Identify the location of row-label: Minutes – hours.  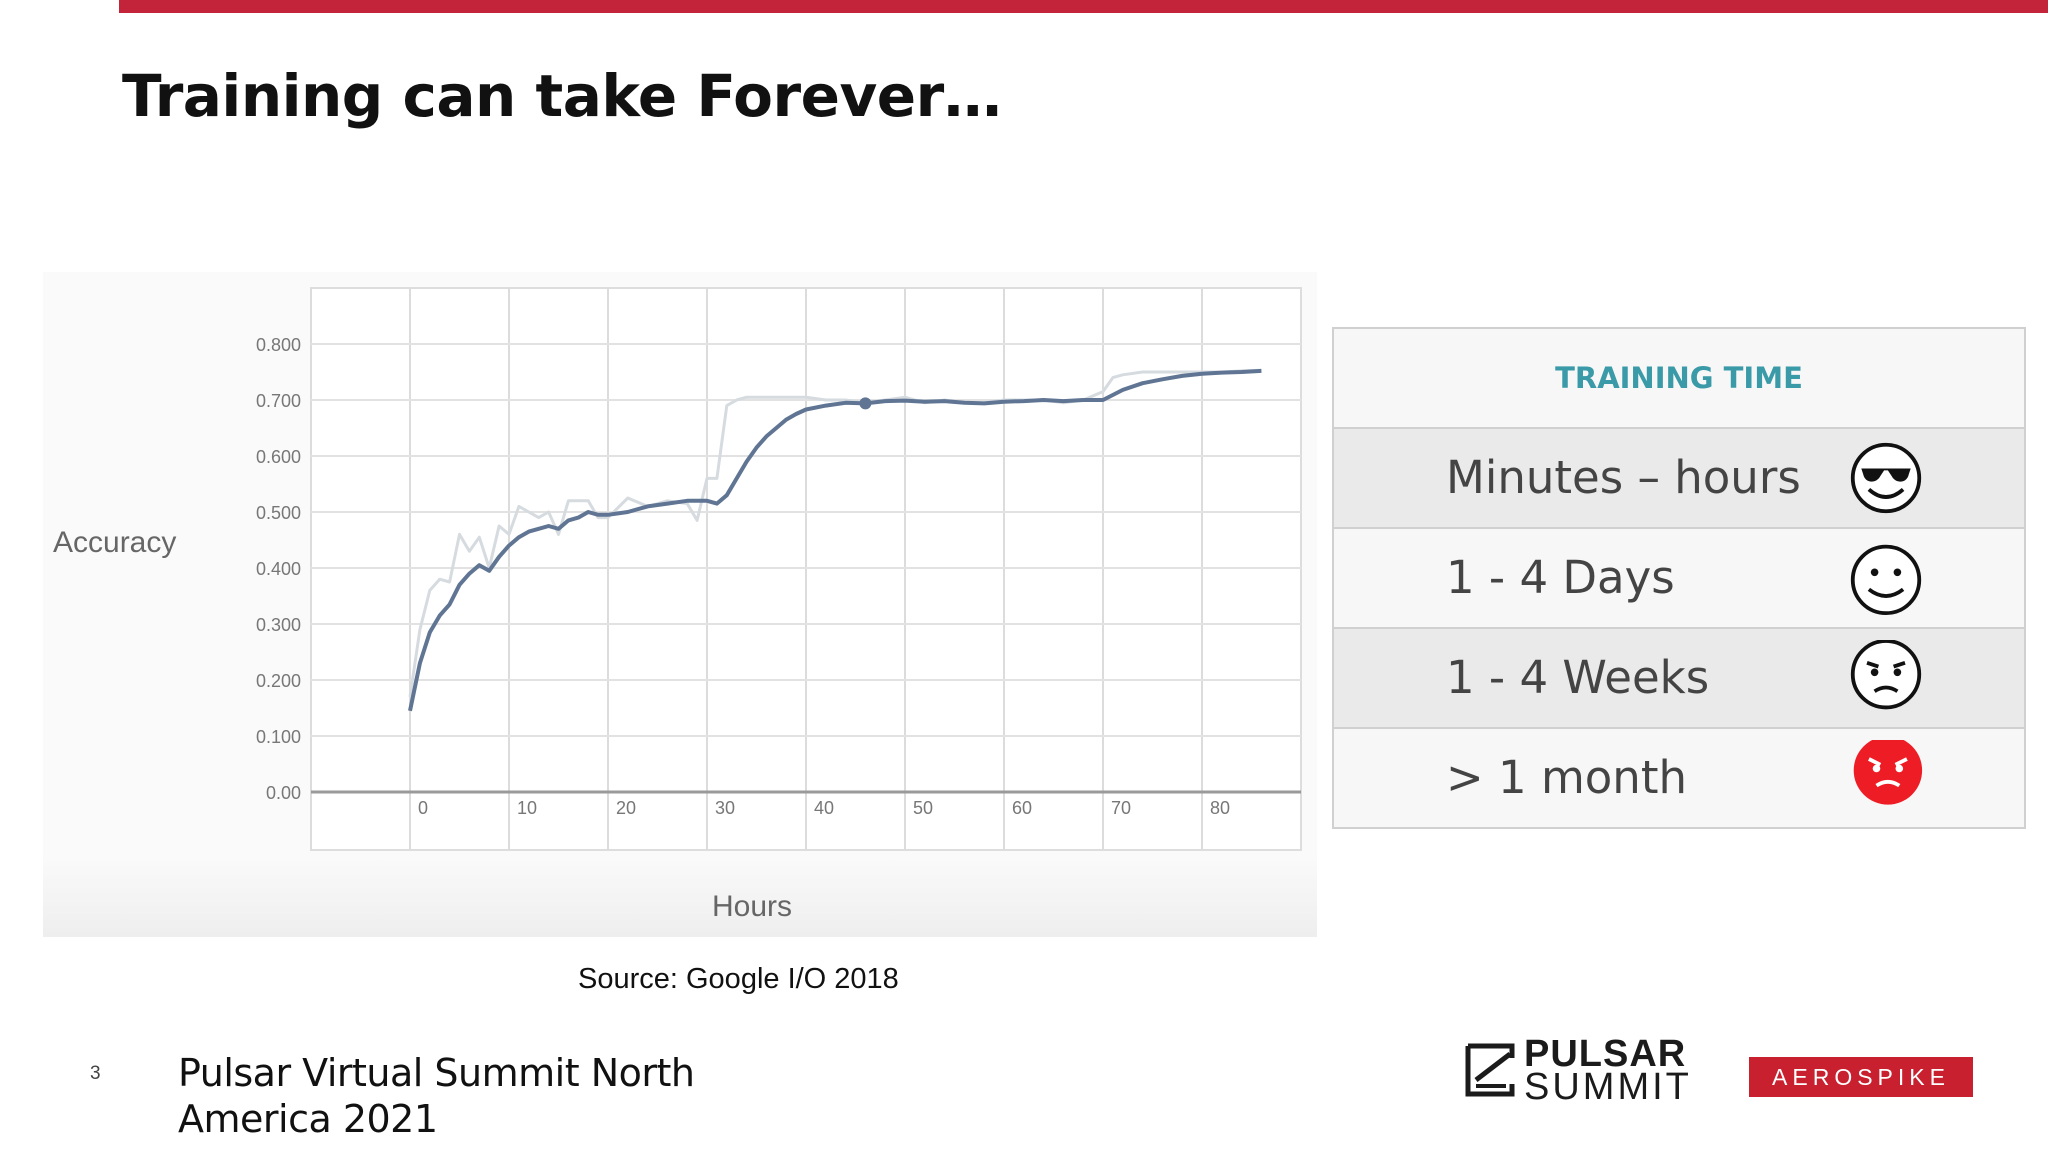
(1623, 477).